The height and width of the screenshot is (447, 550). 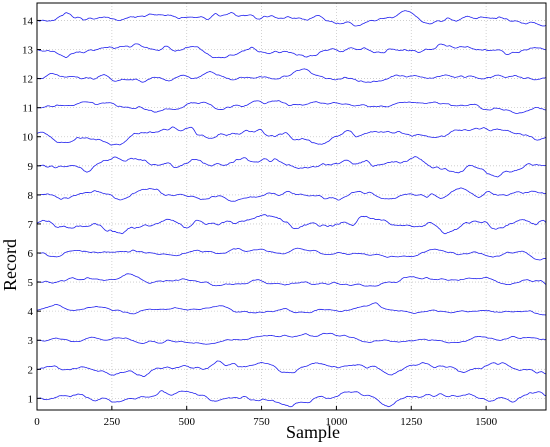 I want to click on x-tick-label: 1250, so click(x=411, y=422).